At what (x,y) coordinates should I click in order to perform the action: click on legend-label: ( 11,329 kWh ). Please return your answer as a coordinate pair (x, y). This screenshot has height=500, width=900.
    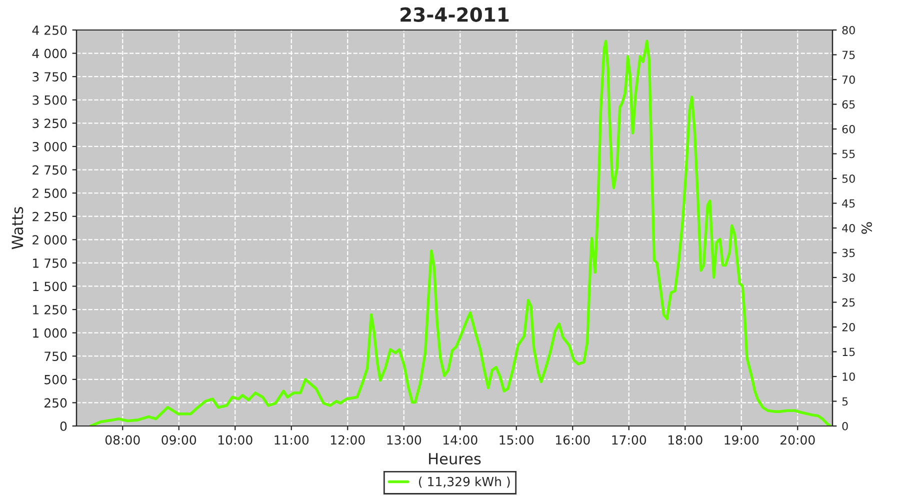
    Looking at the image, I should click on (464, 482).